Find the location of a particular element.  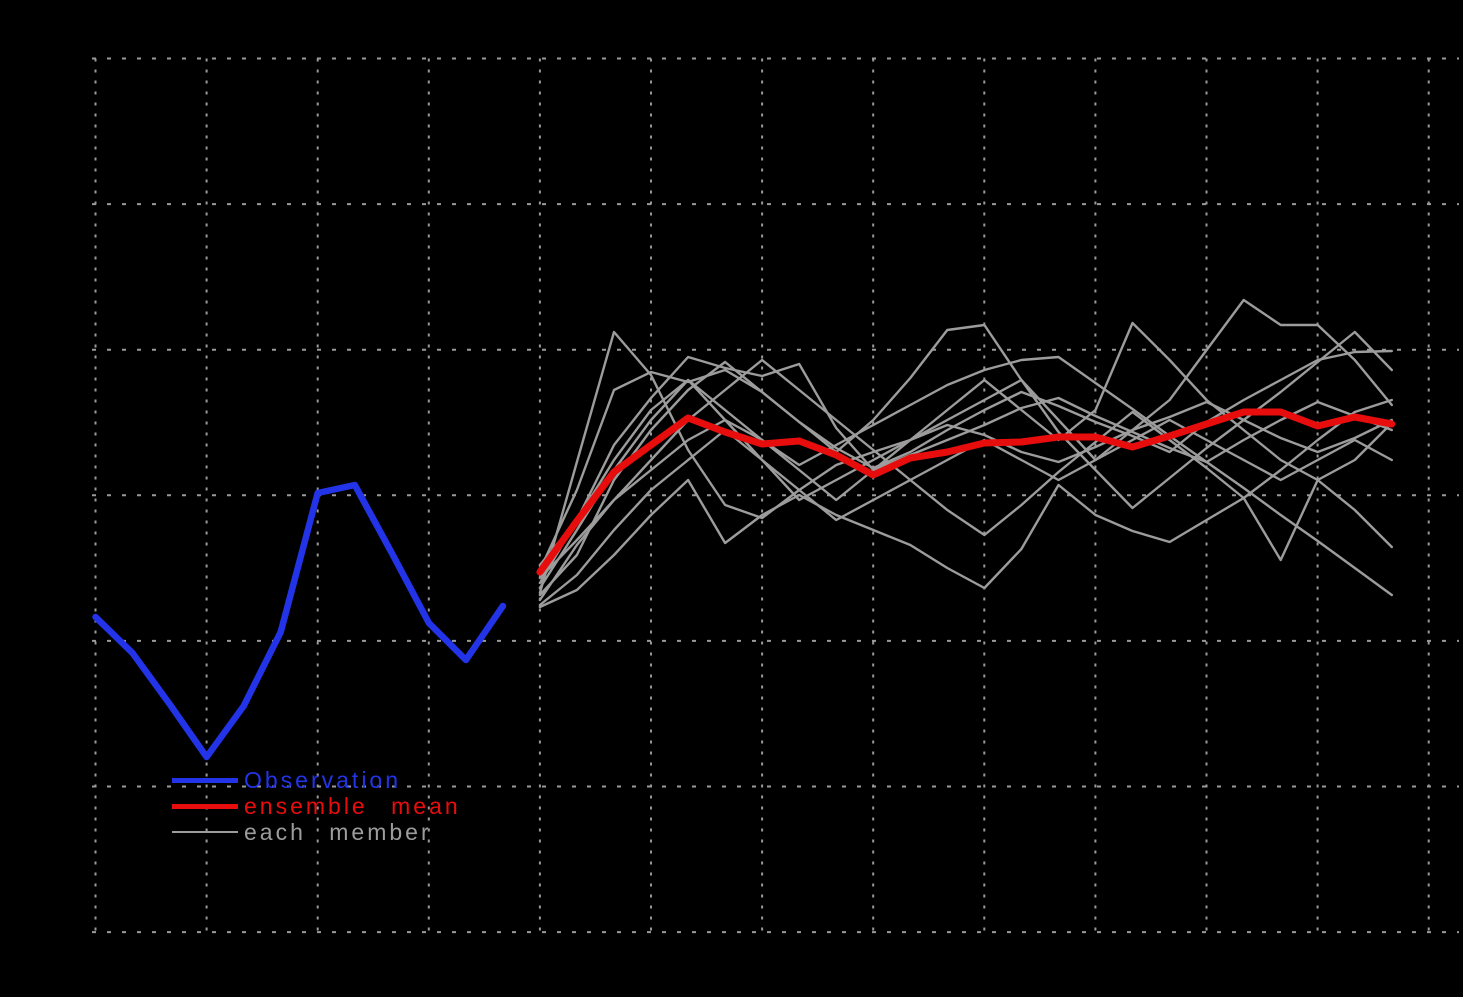

observation-line-swatch is located at coordinates (205, 780).